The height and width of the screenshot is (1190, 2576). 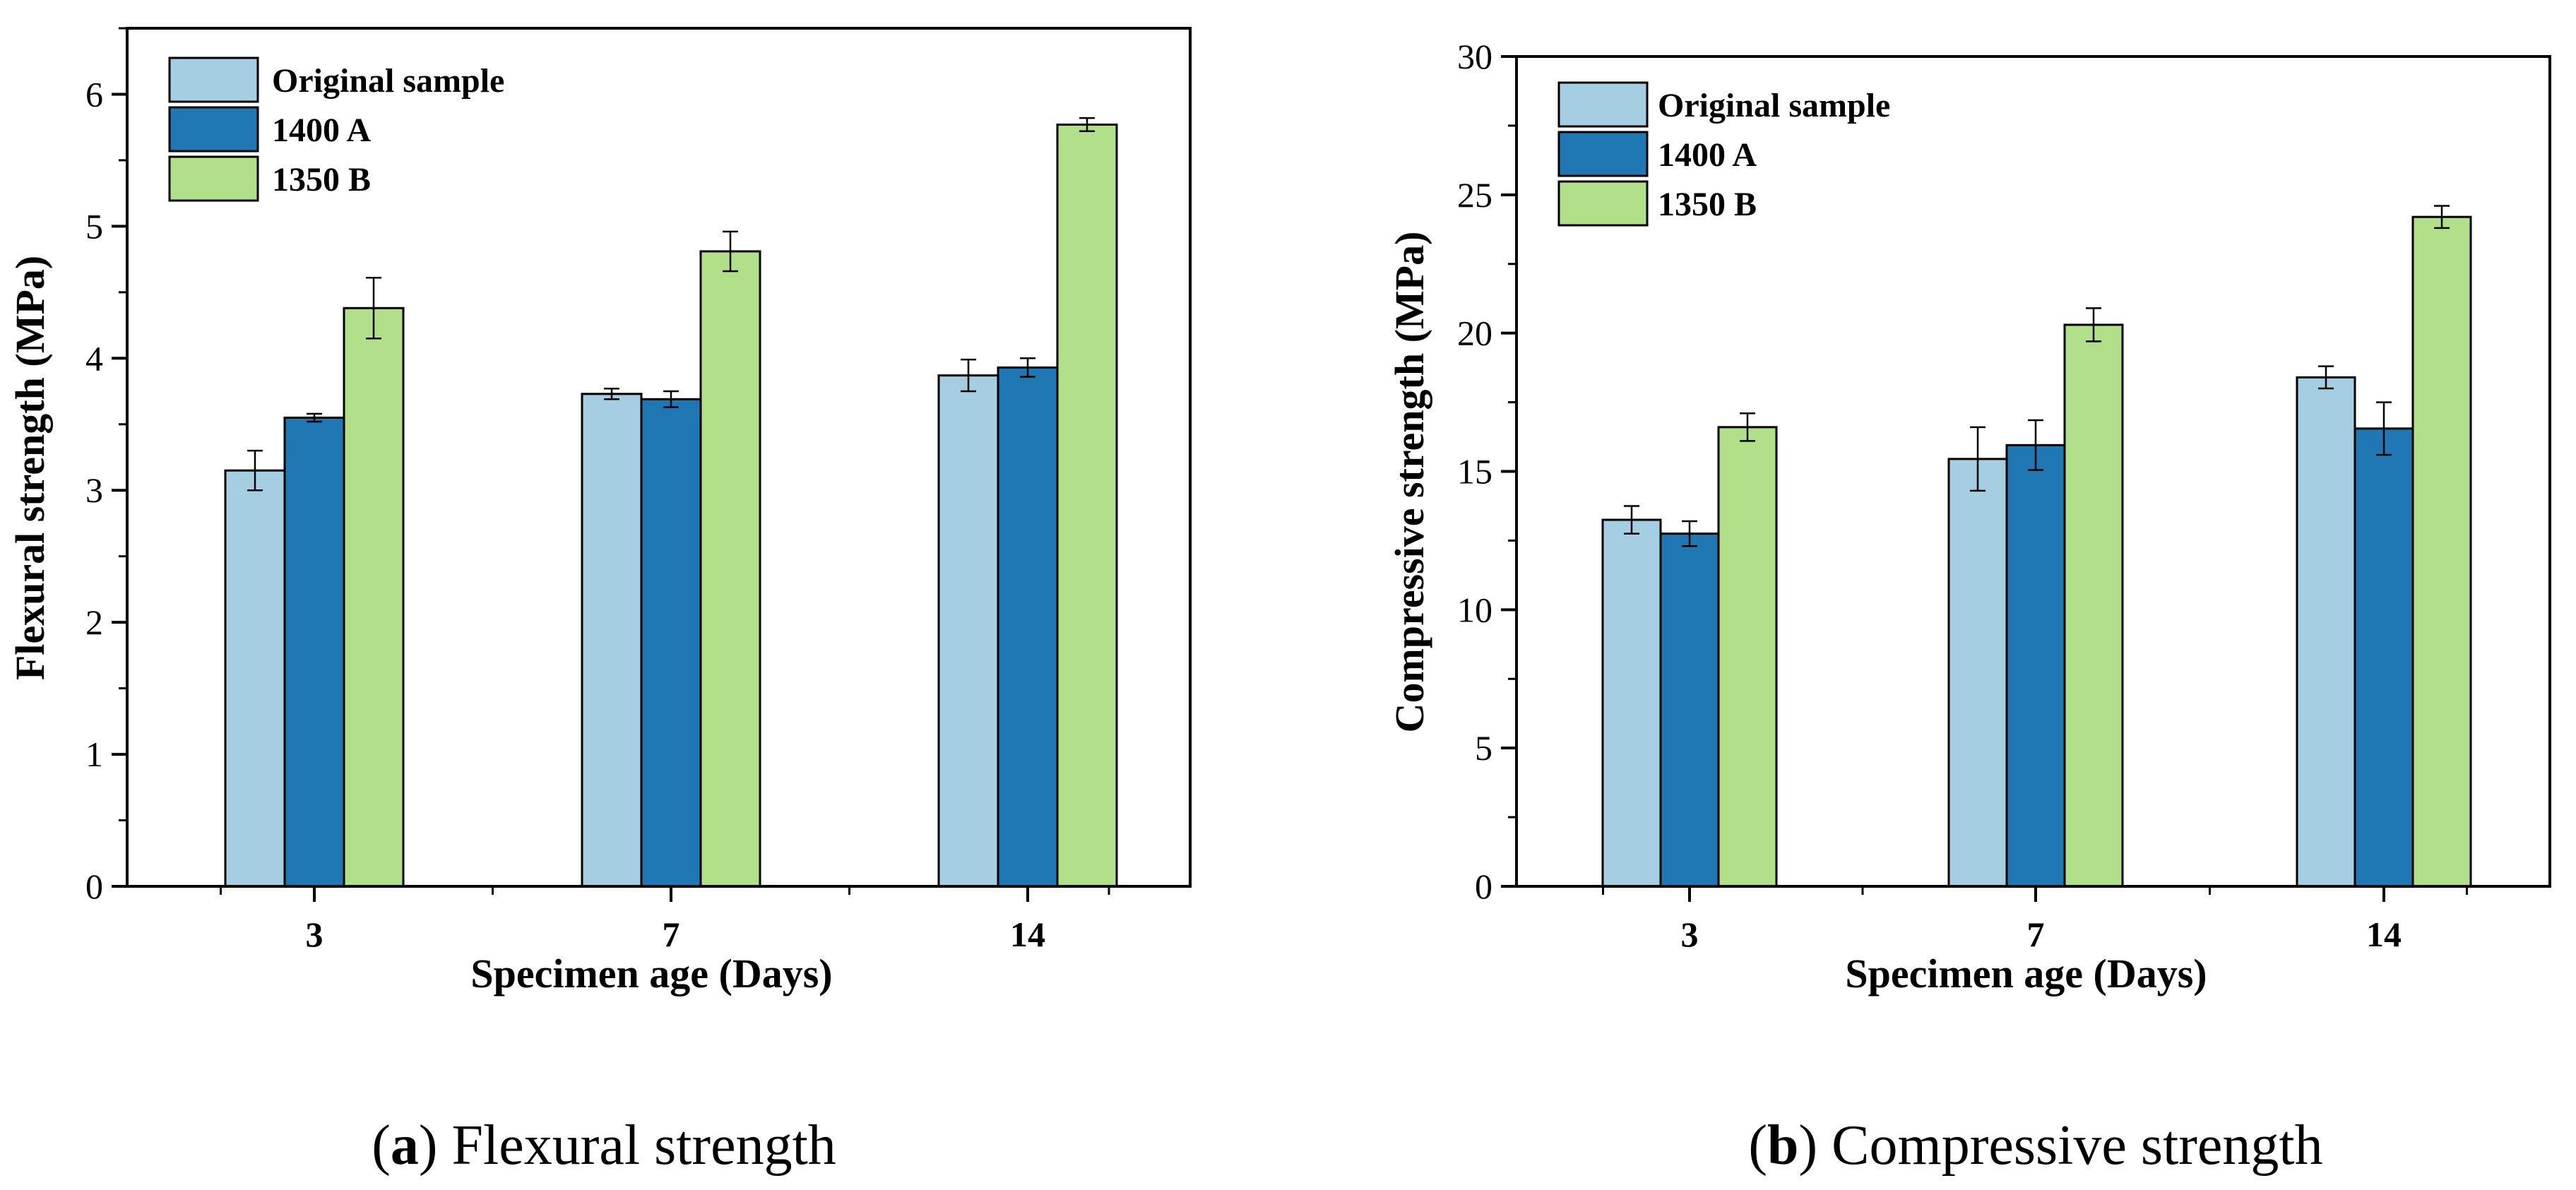 What do you see at coordinates (405, 1145) in the screenshot?
I see `caption-letter: a` at bounding box center [405, 1145].